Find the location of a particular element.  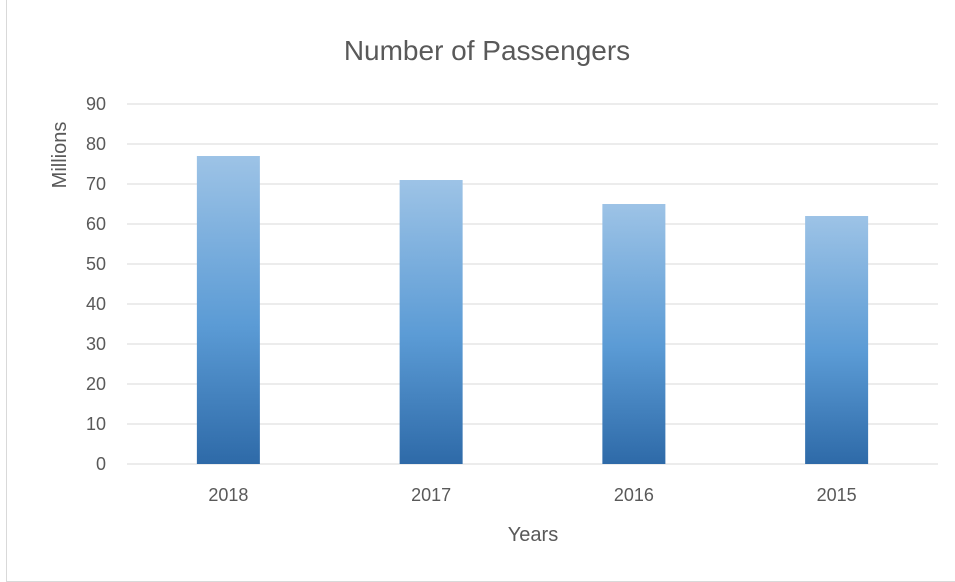

chart-title: Number of Passengers is located at coordinates (487, 50).